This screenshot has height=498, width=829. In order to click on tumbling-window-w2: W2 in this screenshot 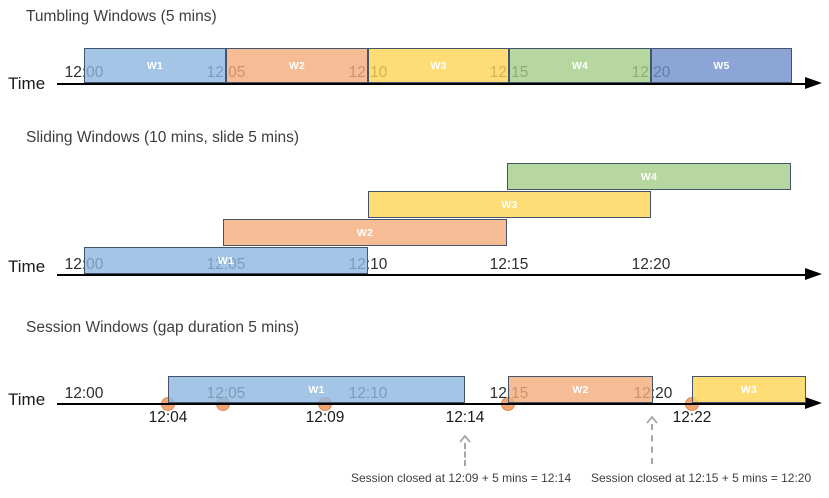, I will do `click(297, 65)`.